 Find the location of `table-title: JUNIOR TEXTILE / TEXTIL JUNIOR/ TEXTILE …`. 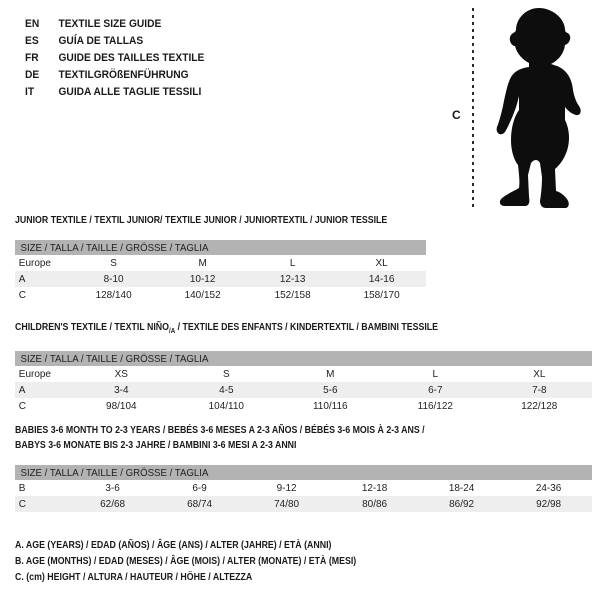

table-title: JUNIOR TEXTILE / TEXTIL JUNIOR/ TEXTILE … is located at coordinates (201, 220).